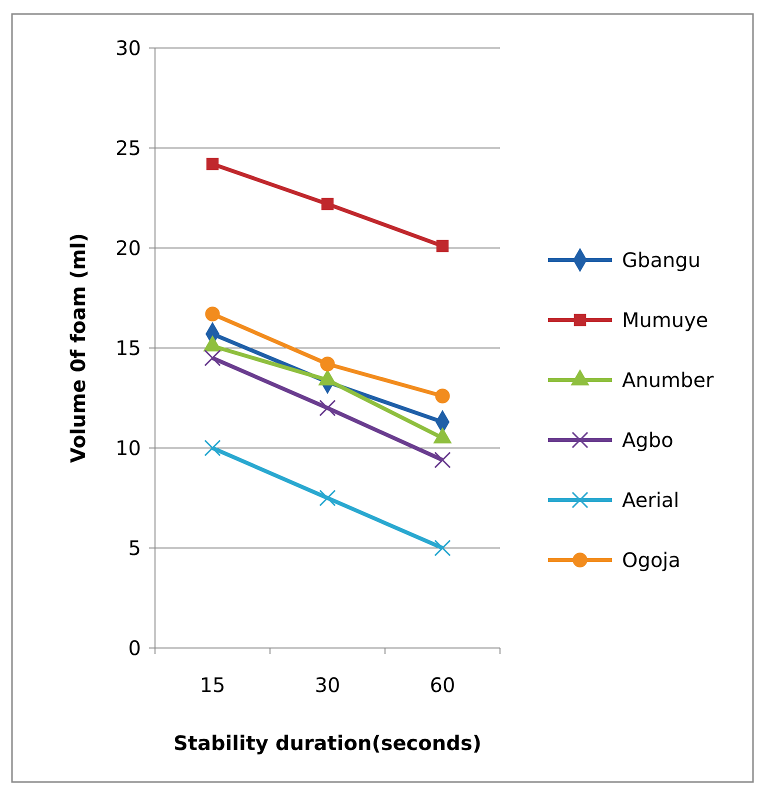  Describe the element at coordinates (128, 148) in the screenshot. I see `y-tick-label: 25` at that location.